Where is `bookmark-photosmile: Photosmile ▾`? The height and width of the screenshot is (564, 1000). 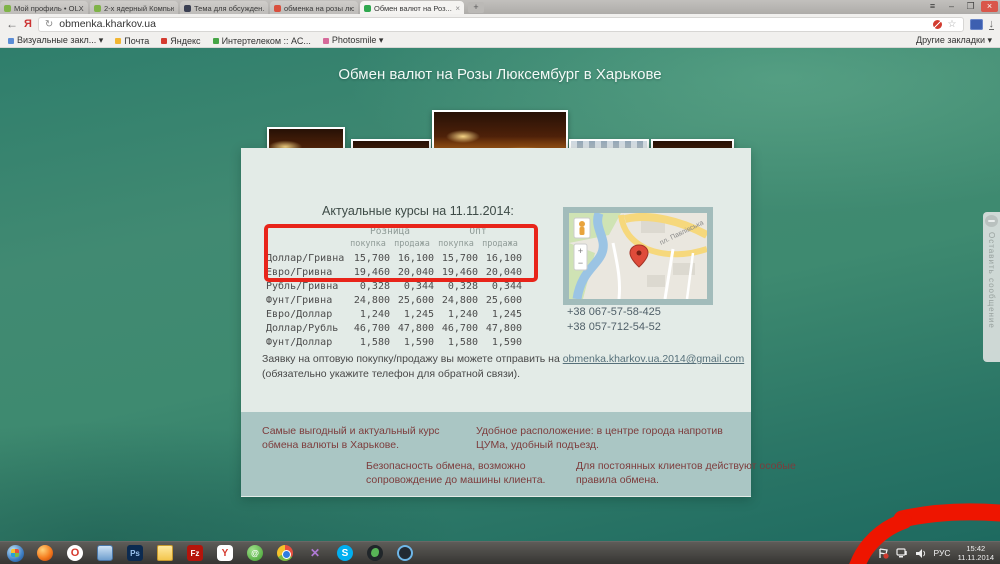
bookmark-photosmile: Photosmile ▾ is located at coordinates (353, 40).